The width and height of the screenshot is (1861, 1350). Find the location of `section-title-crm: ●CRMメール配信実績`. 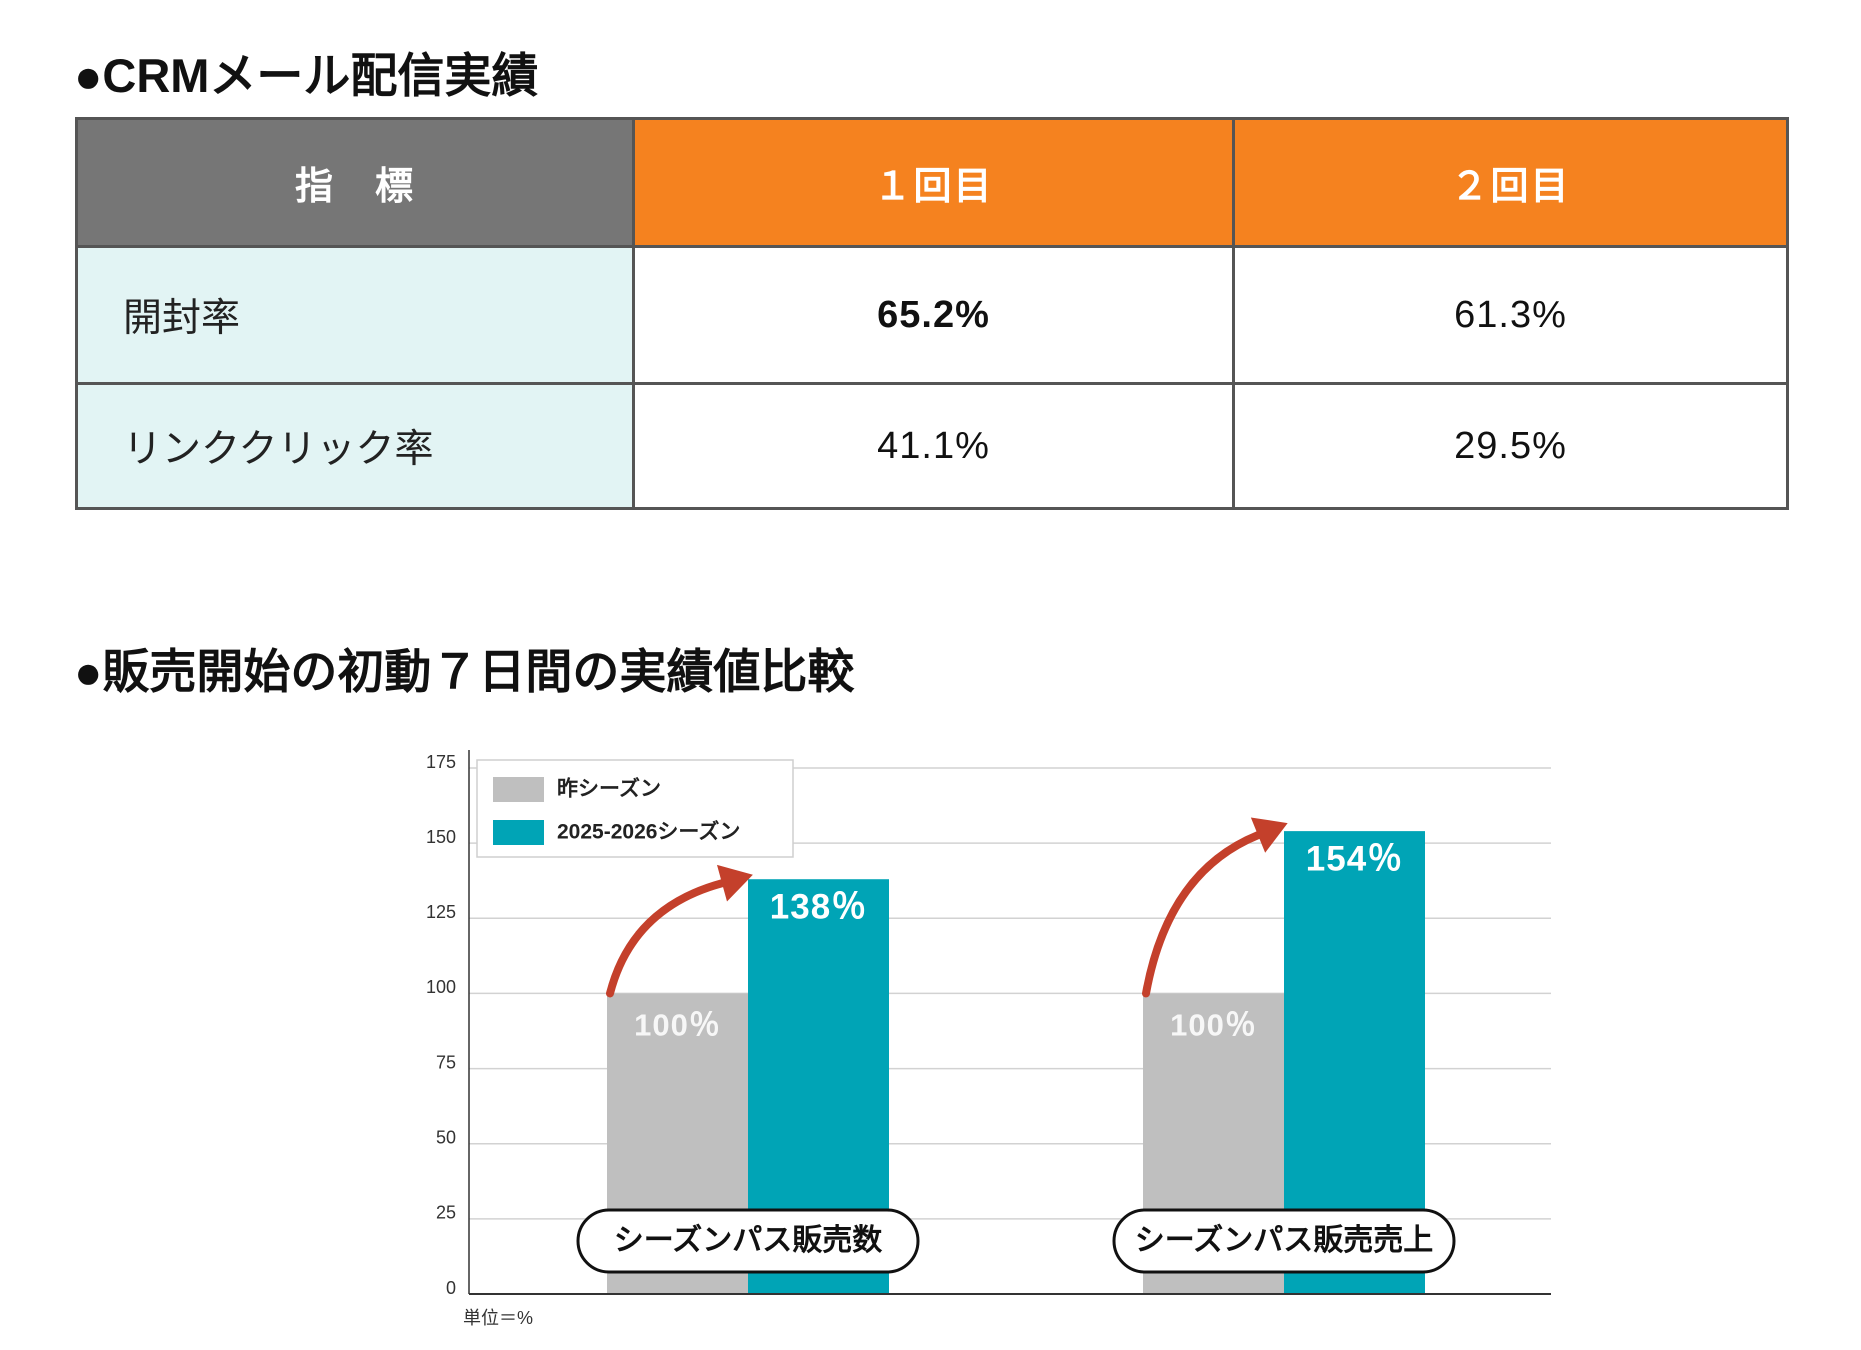

section-title-crm: ●CRMメール配信実績 is located at coordinates (306, 75).